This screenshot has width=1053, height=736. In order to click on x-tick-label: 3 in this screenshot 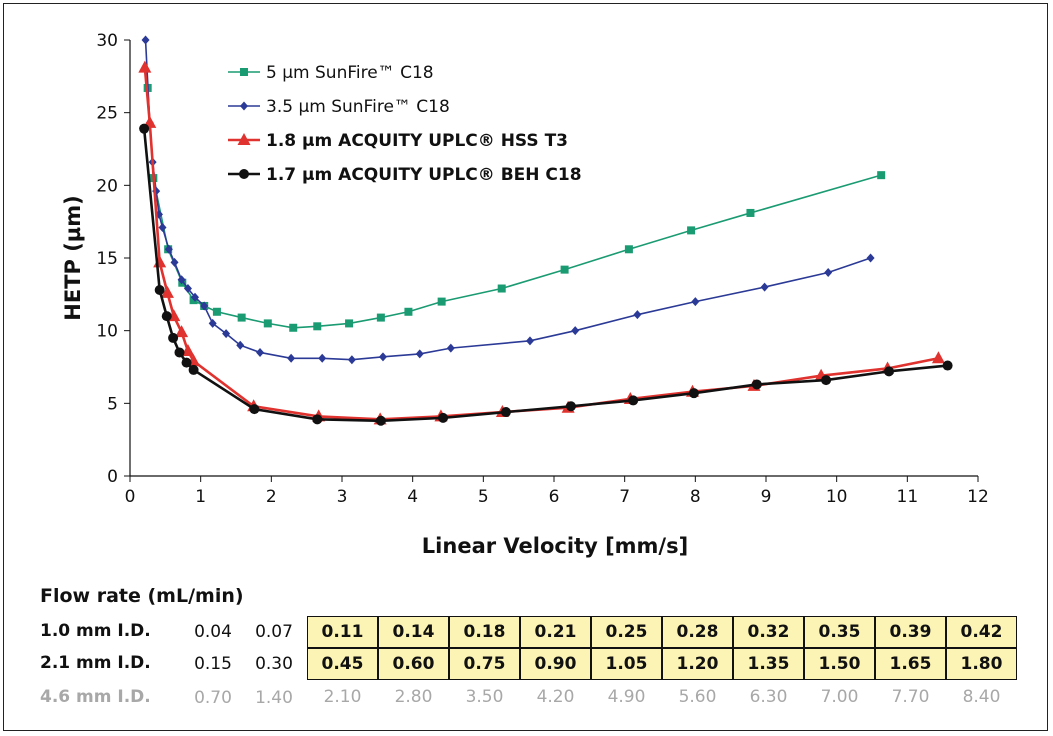, I will do `click(342, 497)`.